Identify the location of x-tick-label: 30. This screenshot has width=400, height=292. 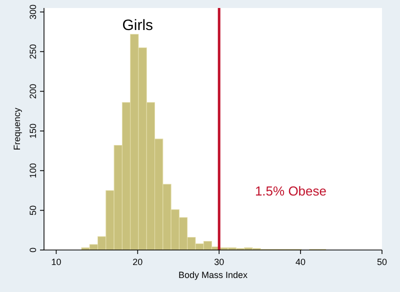
(219, 262).